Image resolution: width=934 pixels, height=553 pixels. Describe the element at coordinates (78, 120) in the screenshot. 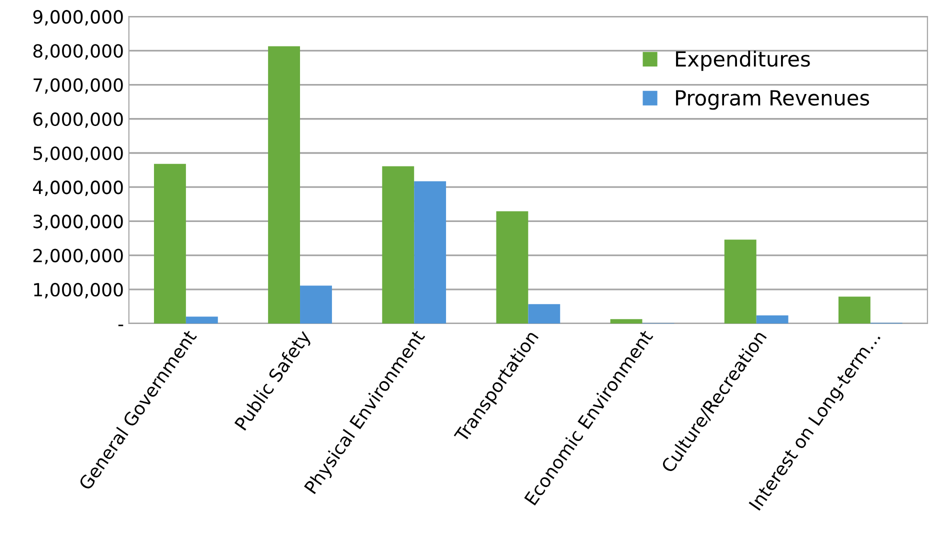

I see `y-tick-label: 6,000,000` at that location.